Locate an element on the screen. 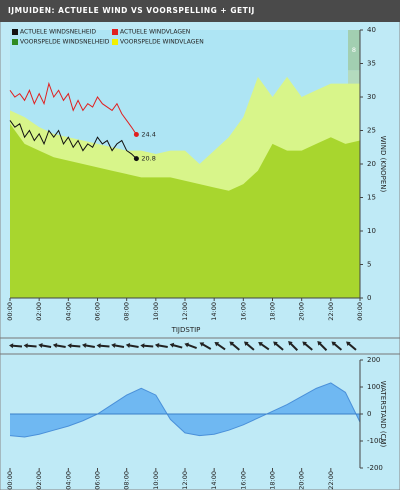  beaufort-band is located at coordinates (354, 50).